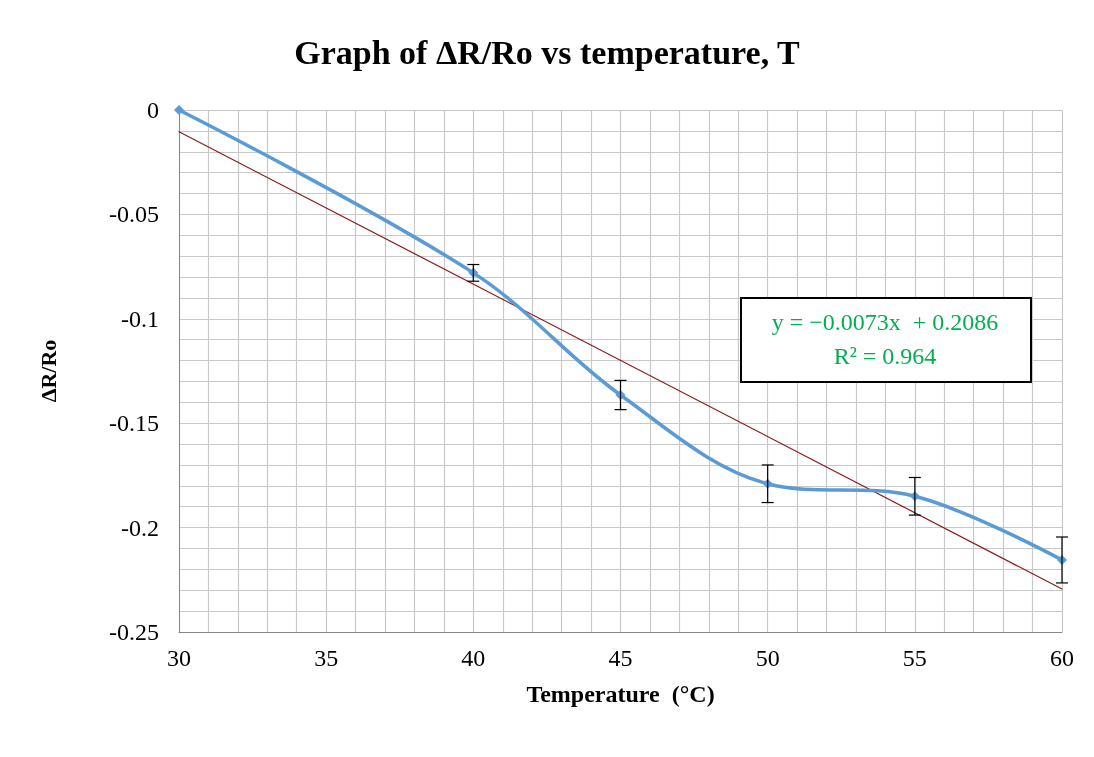 The image size is (1094, 757). I want to click on annotation: R² = 0.964, so click(885, 356).